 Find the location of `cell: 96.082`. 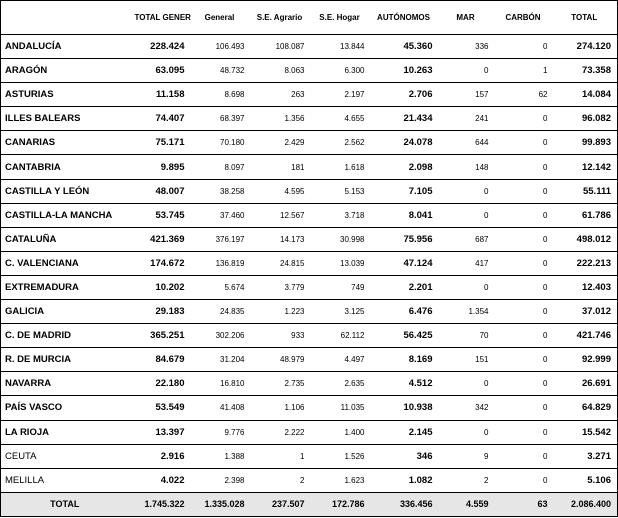

cell: 96.082 is located at coordinates (585, 119).